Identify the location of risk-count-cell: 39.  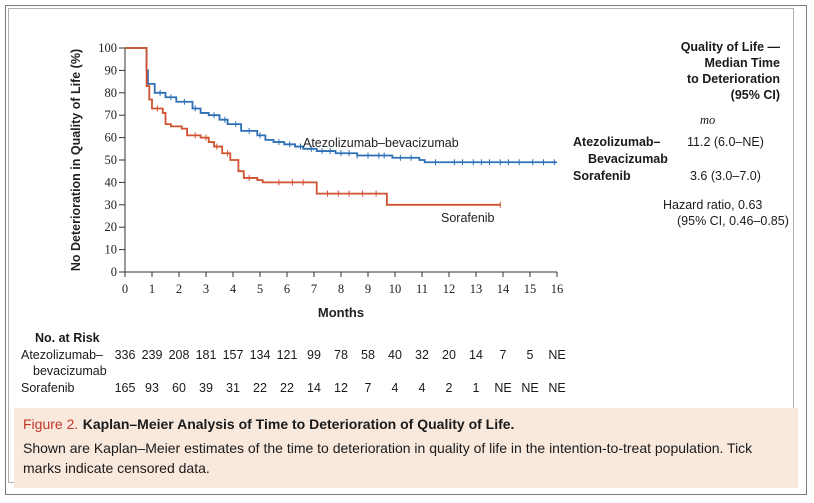
(206, 388).